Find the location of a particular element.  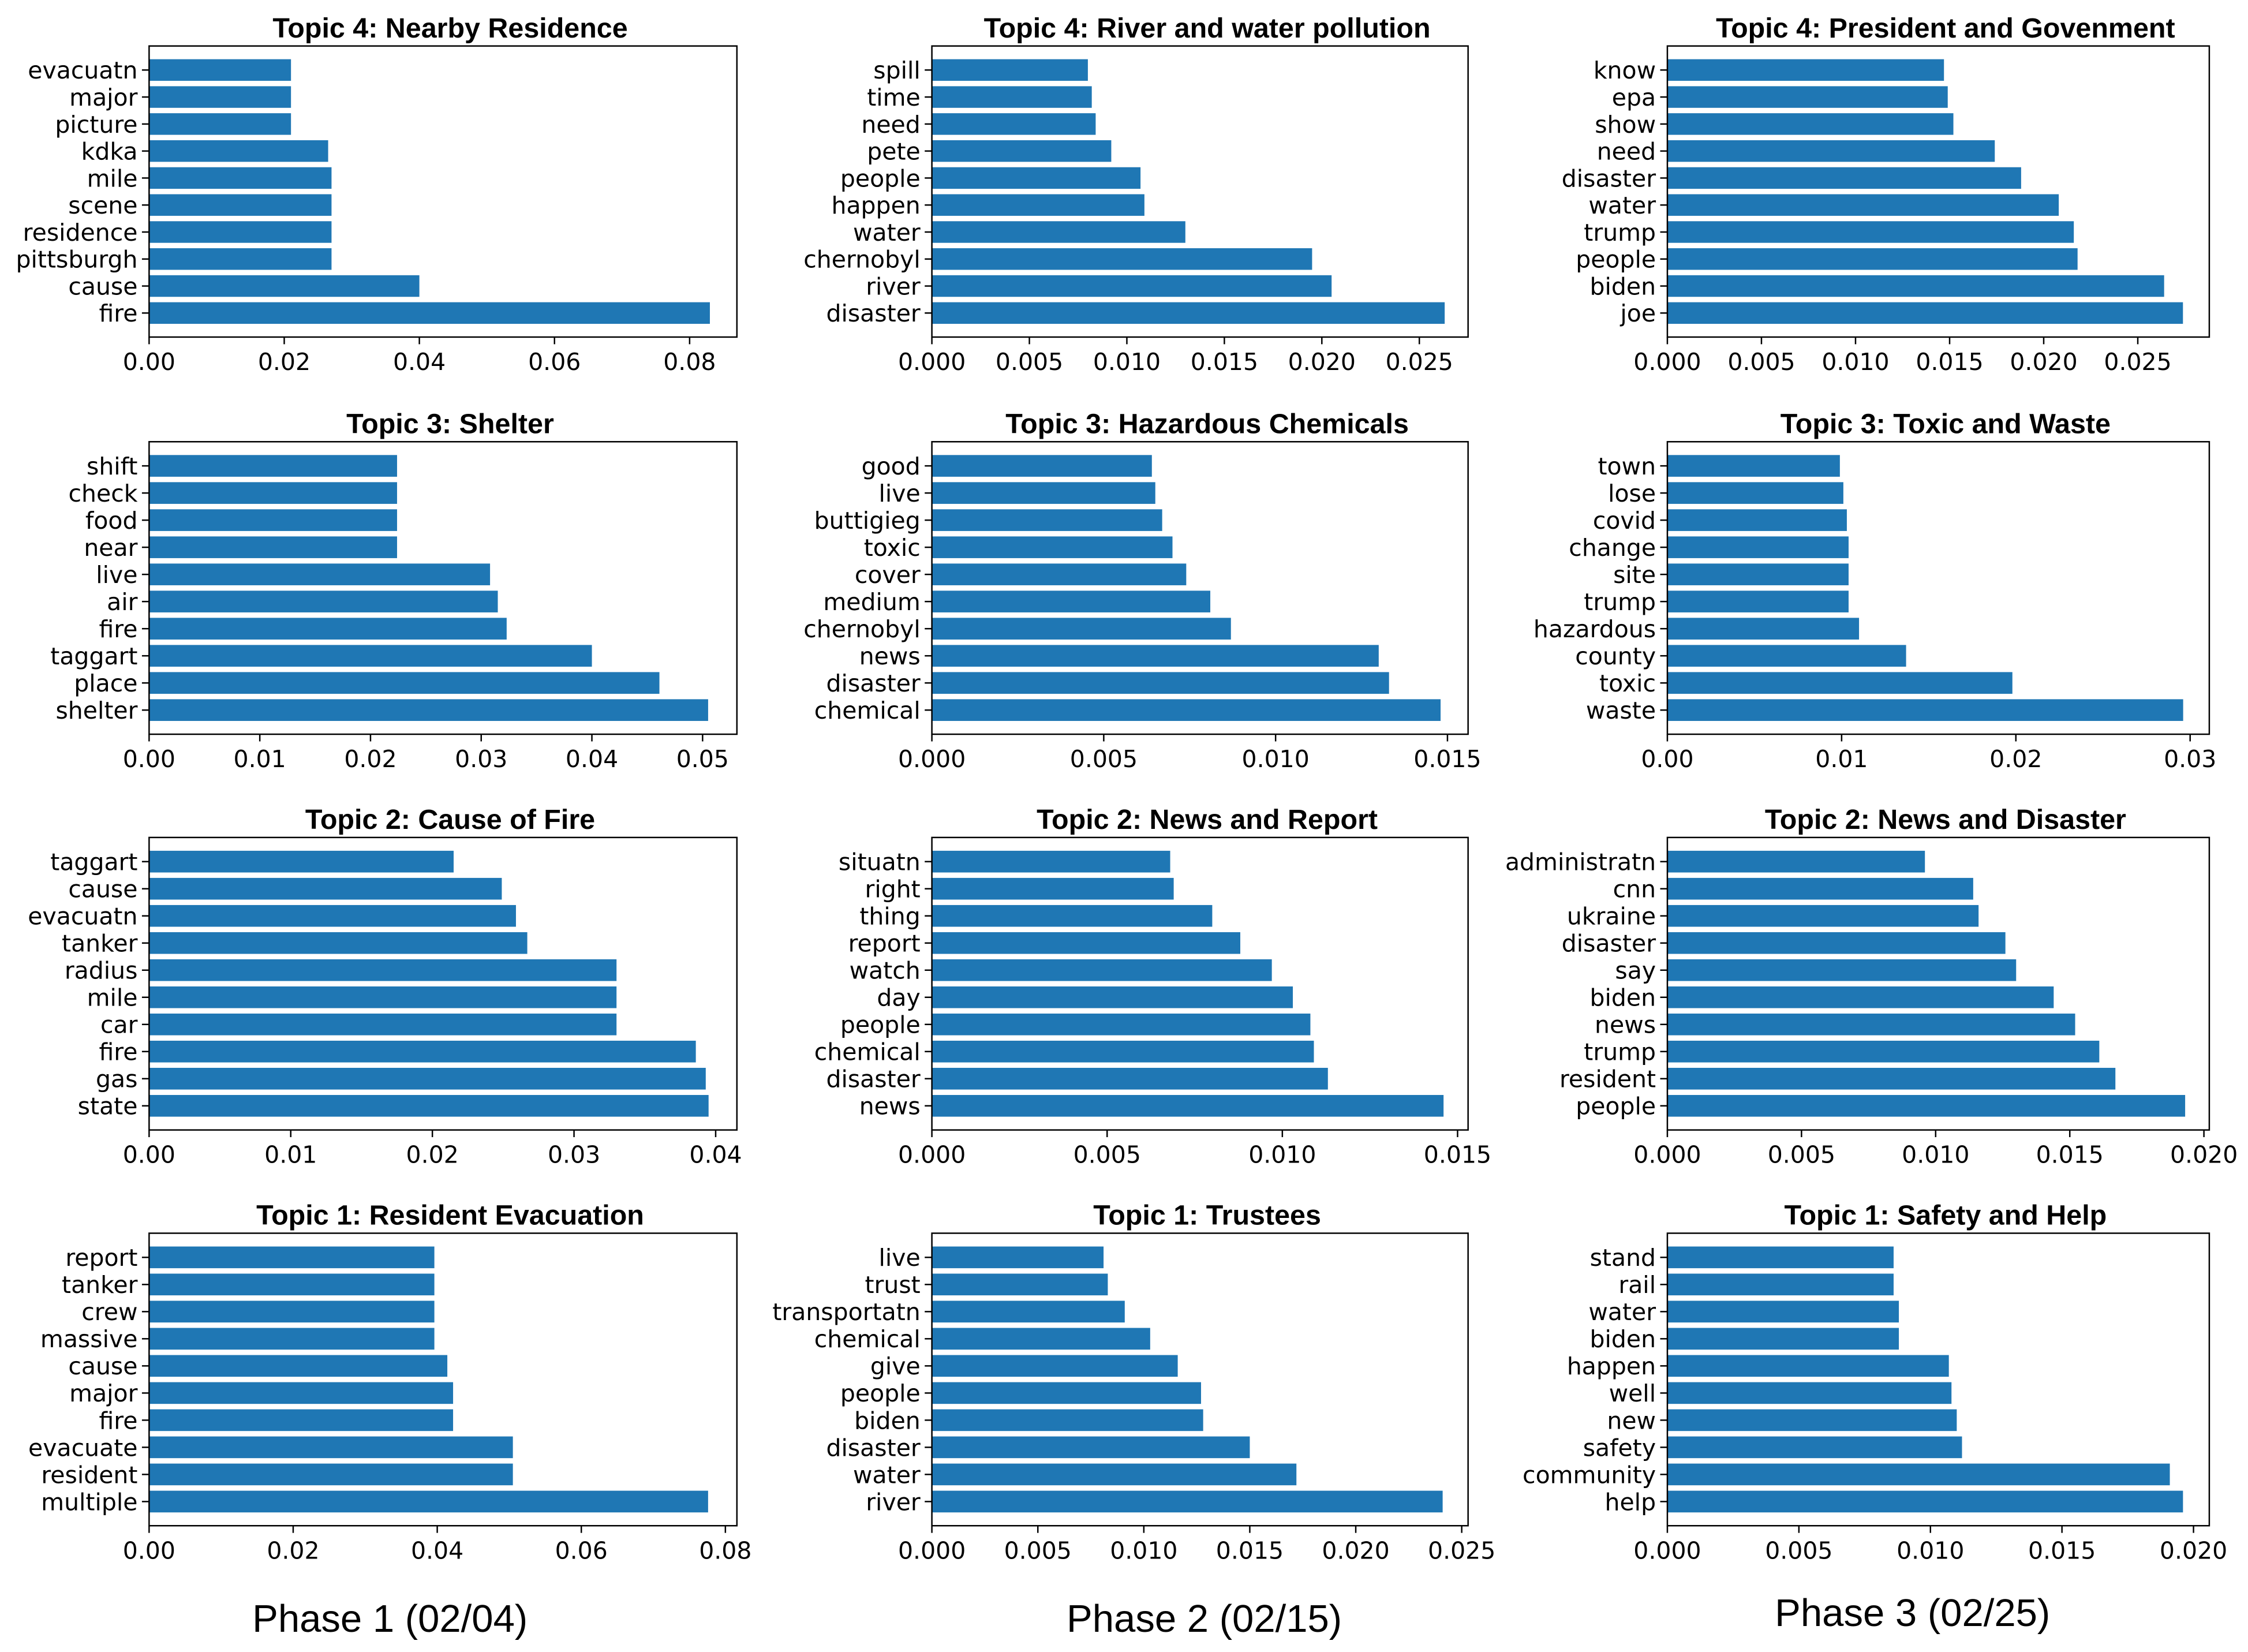

y-tick-label: disaster is located at coordinates (873, 313).